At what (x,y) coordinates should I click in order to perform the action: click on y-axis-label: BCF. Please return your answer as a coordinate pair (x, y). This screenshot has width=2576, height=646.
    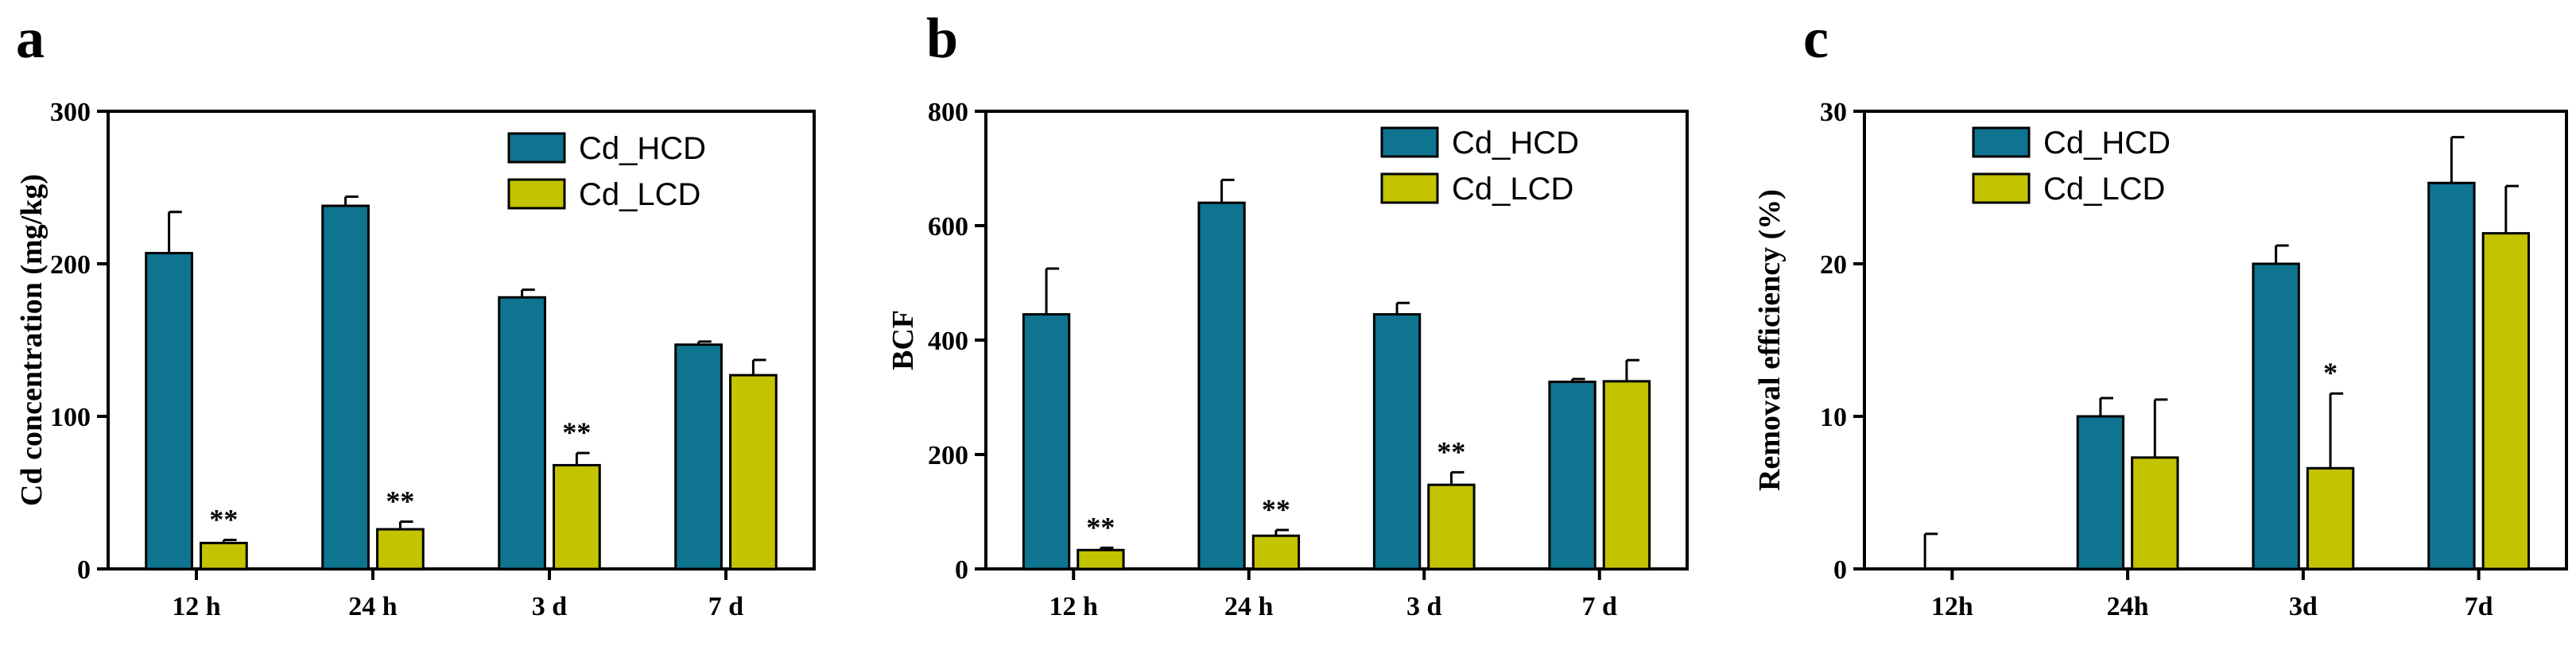
    Looking at the image, I should click on (903, 340).